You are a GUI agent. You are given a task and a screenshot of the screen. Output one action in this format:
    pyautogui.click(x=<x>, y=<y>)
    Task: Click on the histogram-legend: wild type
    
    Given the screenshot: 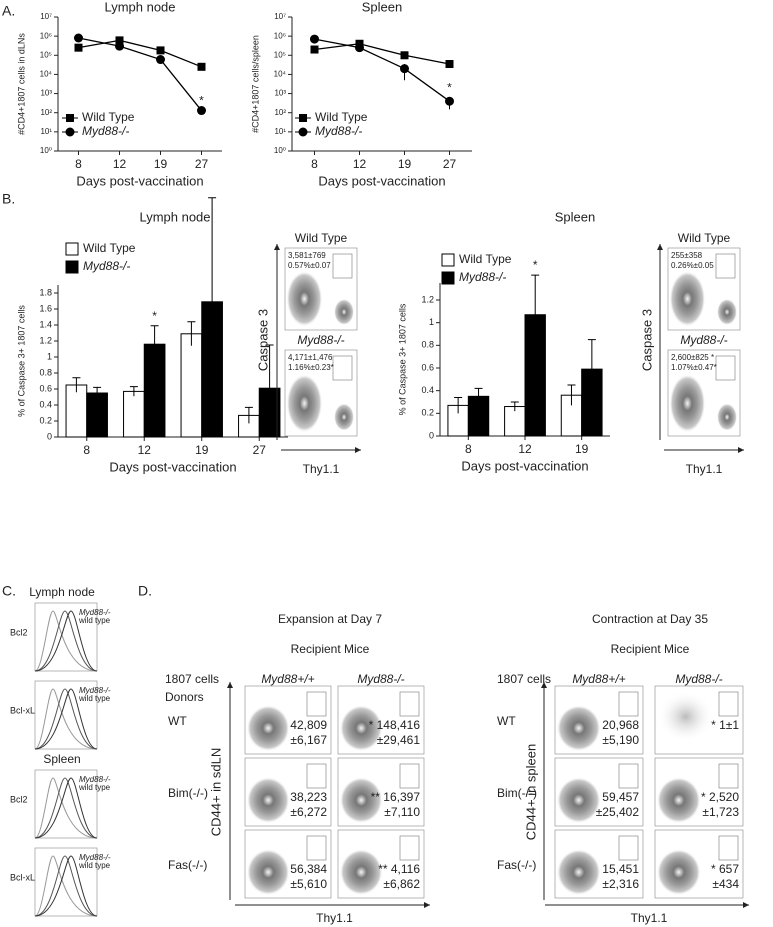 What is the action you would take?
    pyautogui.click(x=94, y=620)
    